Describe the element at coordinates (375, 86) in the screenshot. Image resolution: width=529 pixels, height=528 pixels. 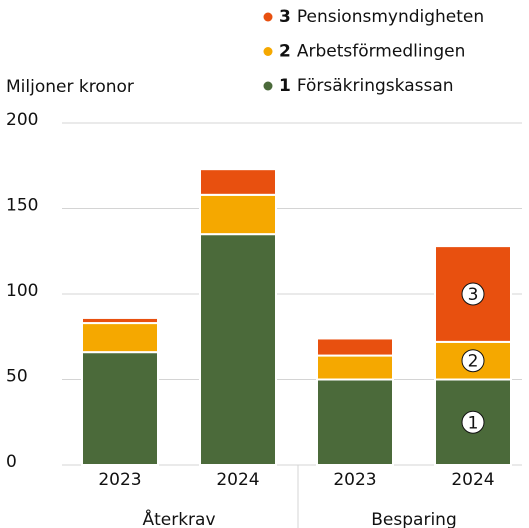
I see `legend-name: Försäkringskassan` at that location.